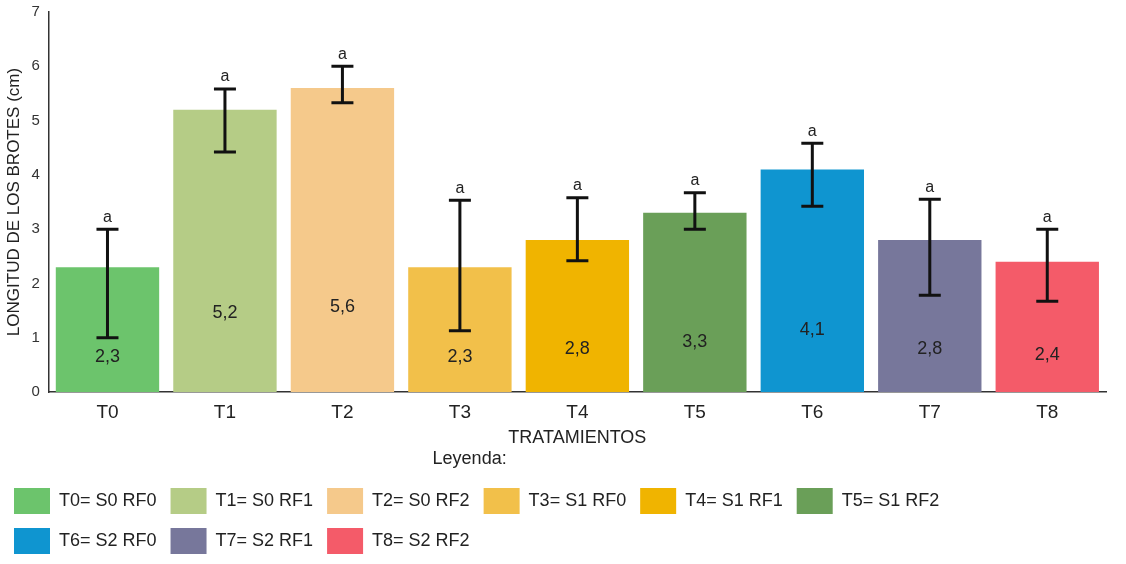  Describe the element at coordinates (35, 336) in the screenshot. I see `y-tick-label: 1` at that location.